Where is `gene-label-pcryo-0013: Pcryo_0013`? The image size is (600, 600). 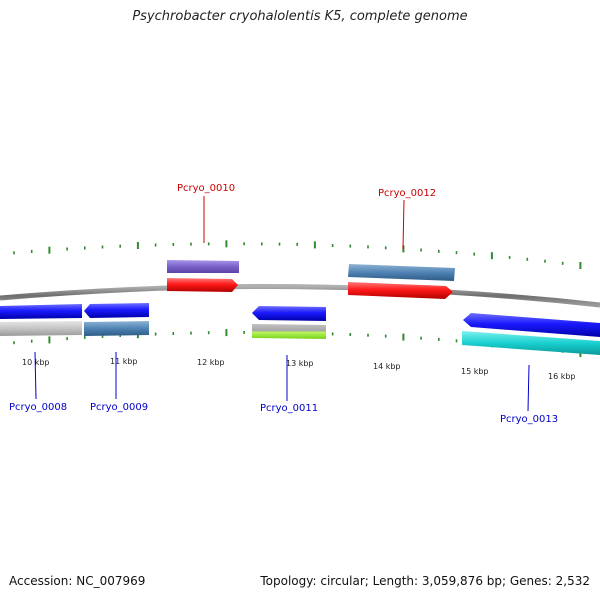
gene-label-pcryo-0013: Pcryo_0013 is located at coordinates (529, 419).